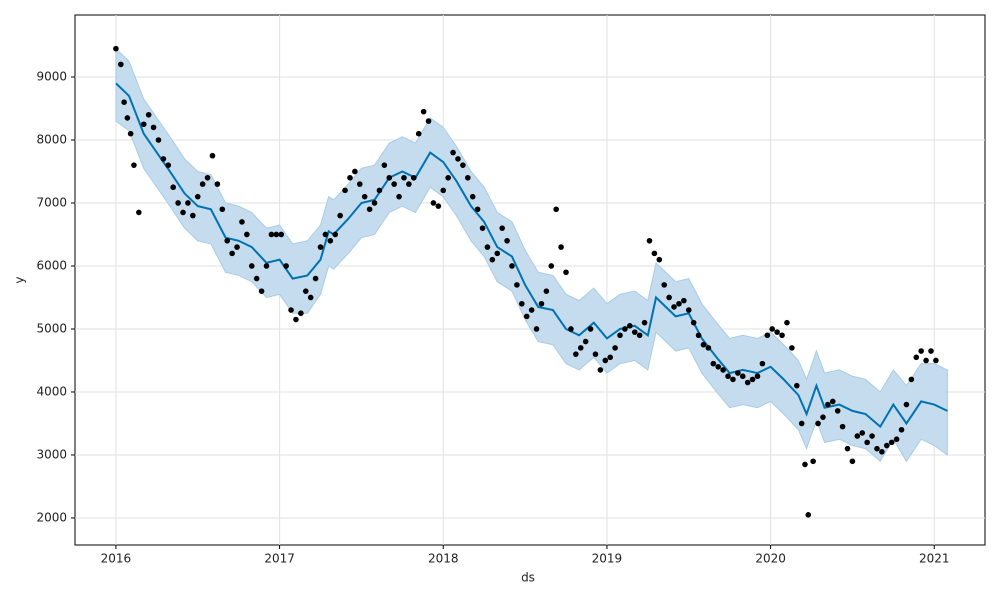 This screenshot has height=600, width=1000. Describe the element at coordinates (51, 139) in the screenshot. I see `y-tick-label: 8000` at that location.